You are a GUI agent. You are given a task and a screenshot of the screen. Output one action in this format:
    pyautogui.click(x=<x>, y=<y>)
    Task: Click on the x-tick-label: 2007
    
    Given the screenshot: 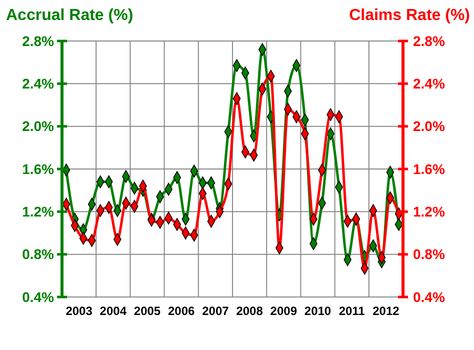 What is the action you would take?
    pyautogui.click(x=216, y=311)
    